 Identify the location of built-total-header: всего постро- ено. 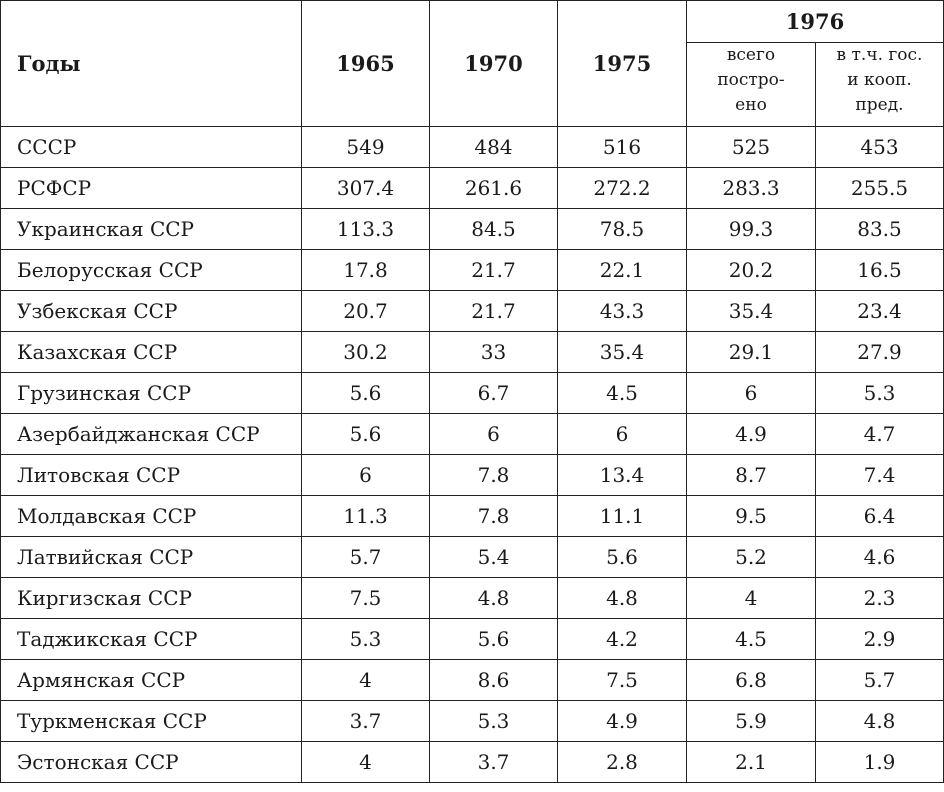
(751, 84).